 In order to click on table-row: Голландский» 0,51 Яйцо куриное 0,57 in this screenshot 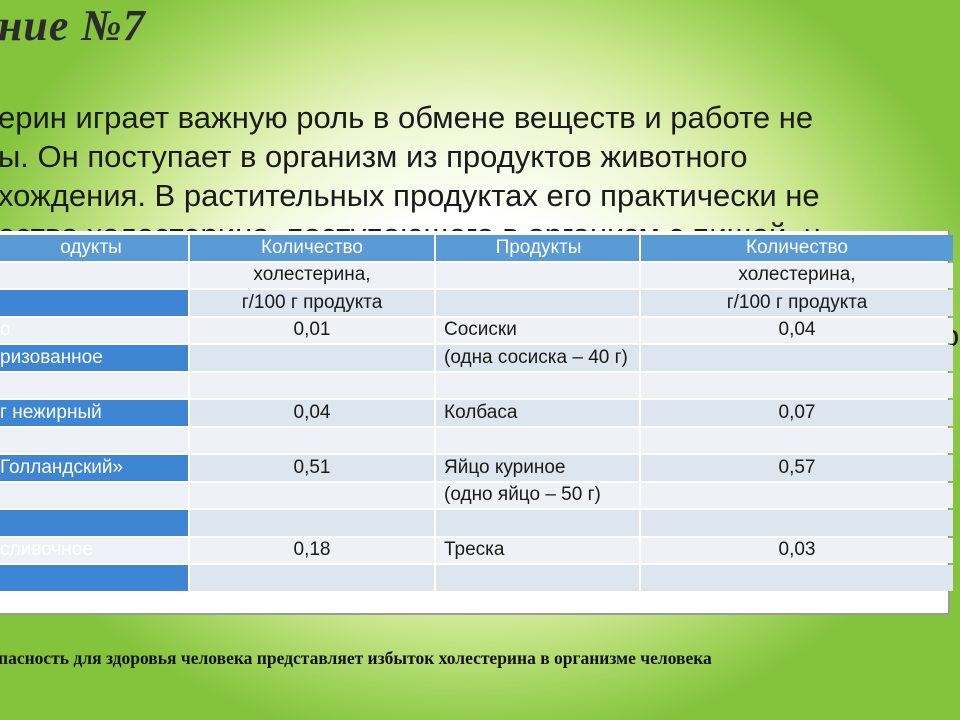, I will do `click(476, 468)`.